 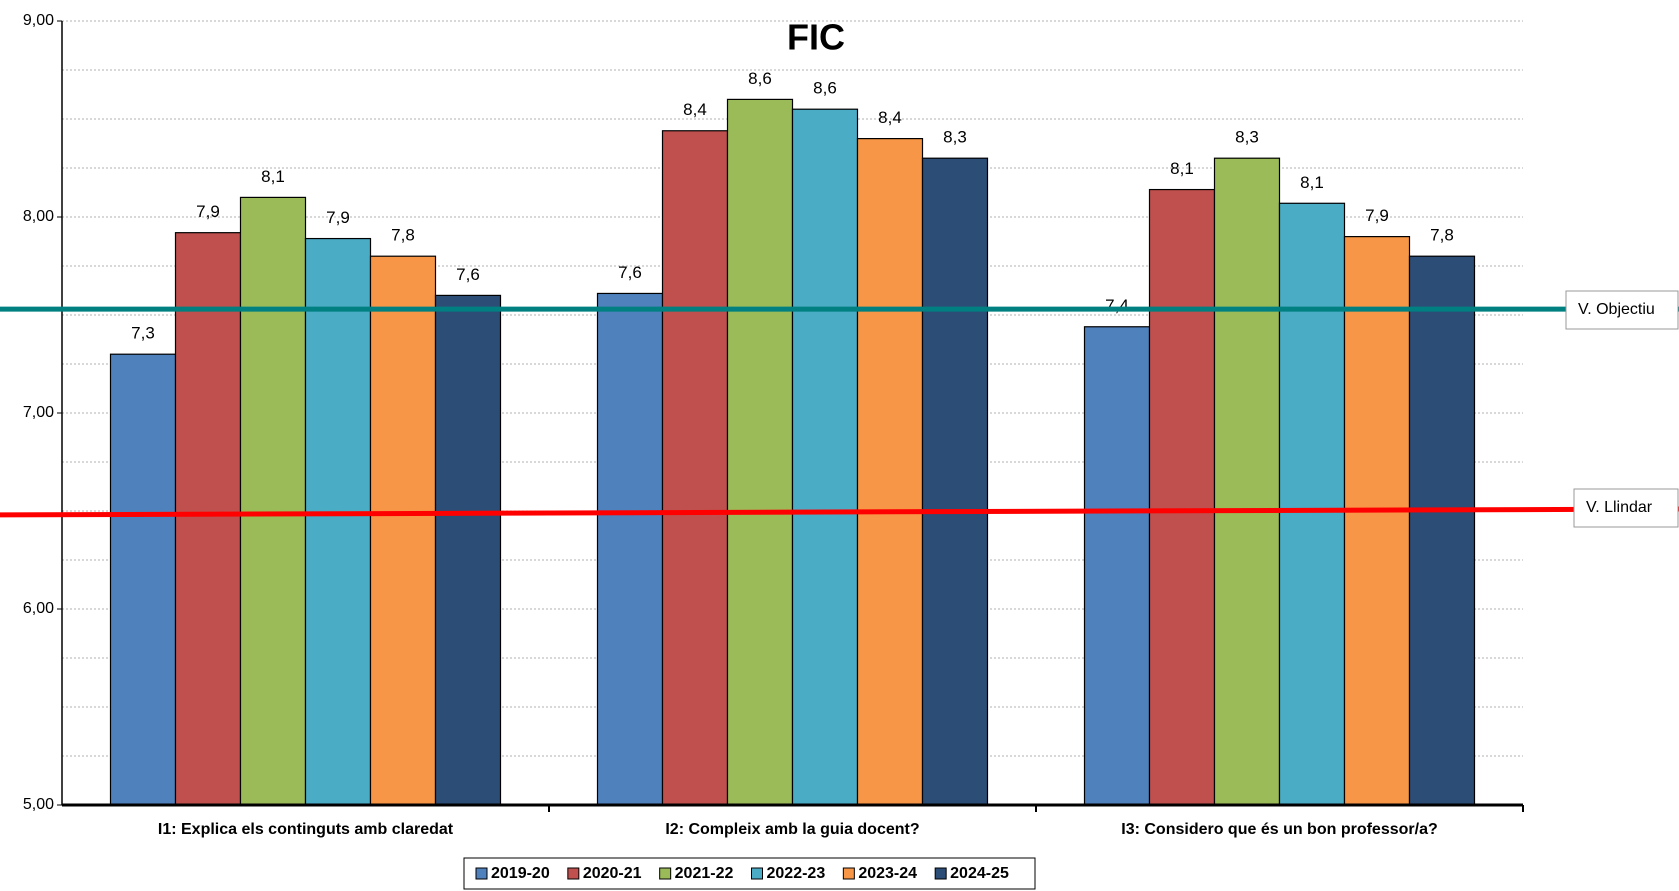 What do you see at coordinates (520, 873) in the screenshot?
I see `legend-label: 2019-20` at bounding box center [520, 873].